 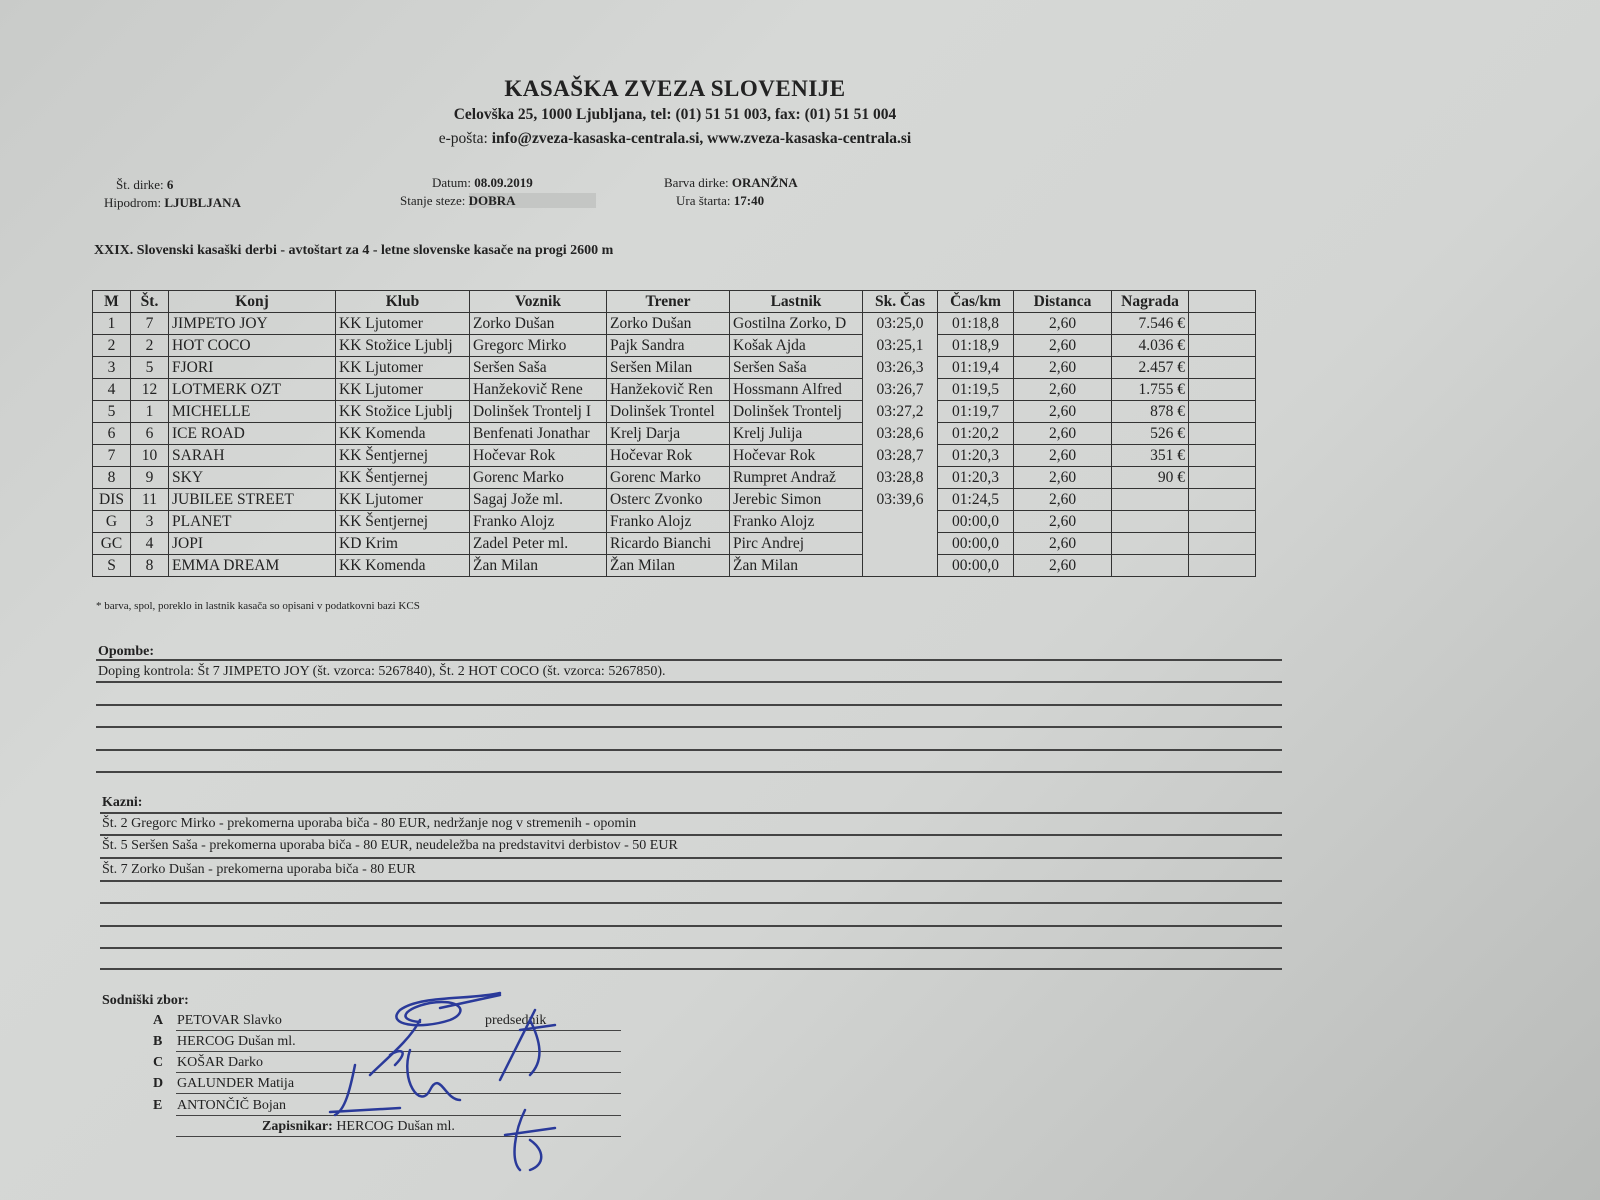 I want to click on cell-extra, so click(x=1222, y=565).